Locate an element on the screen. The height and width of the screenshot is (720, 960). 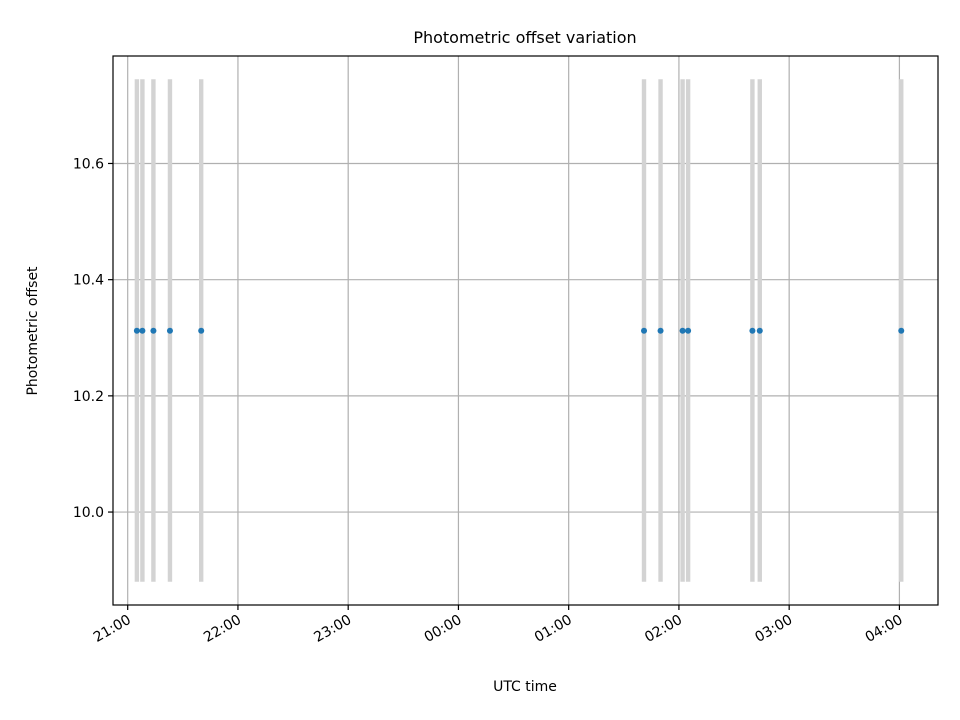
y-axis-ticks: 10.0 10.2 10.4 10.6 is located at coordinates (93, 339).